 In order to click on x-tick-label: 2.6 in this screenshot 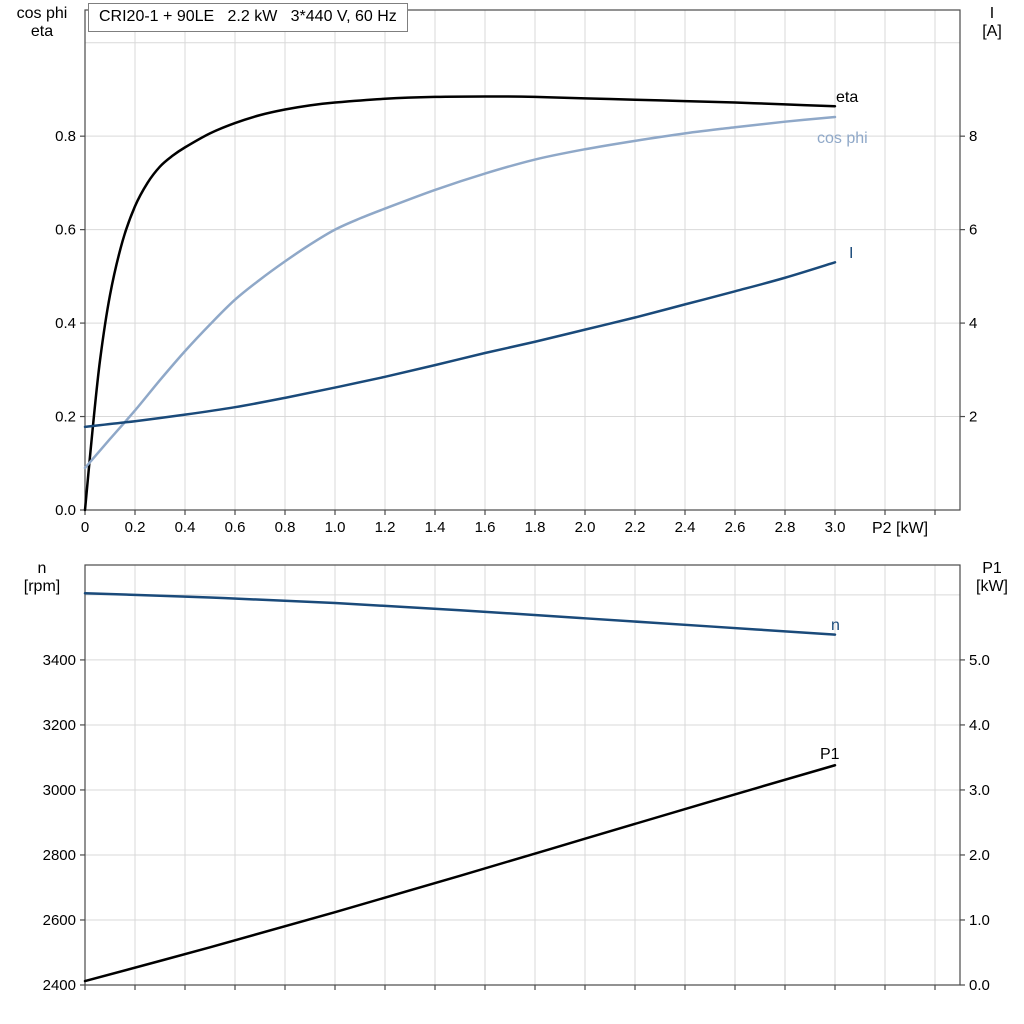, I will do `click(735, 527)`.